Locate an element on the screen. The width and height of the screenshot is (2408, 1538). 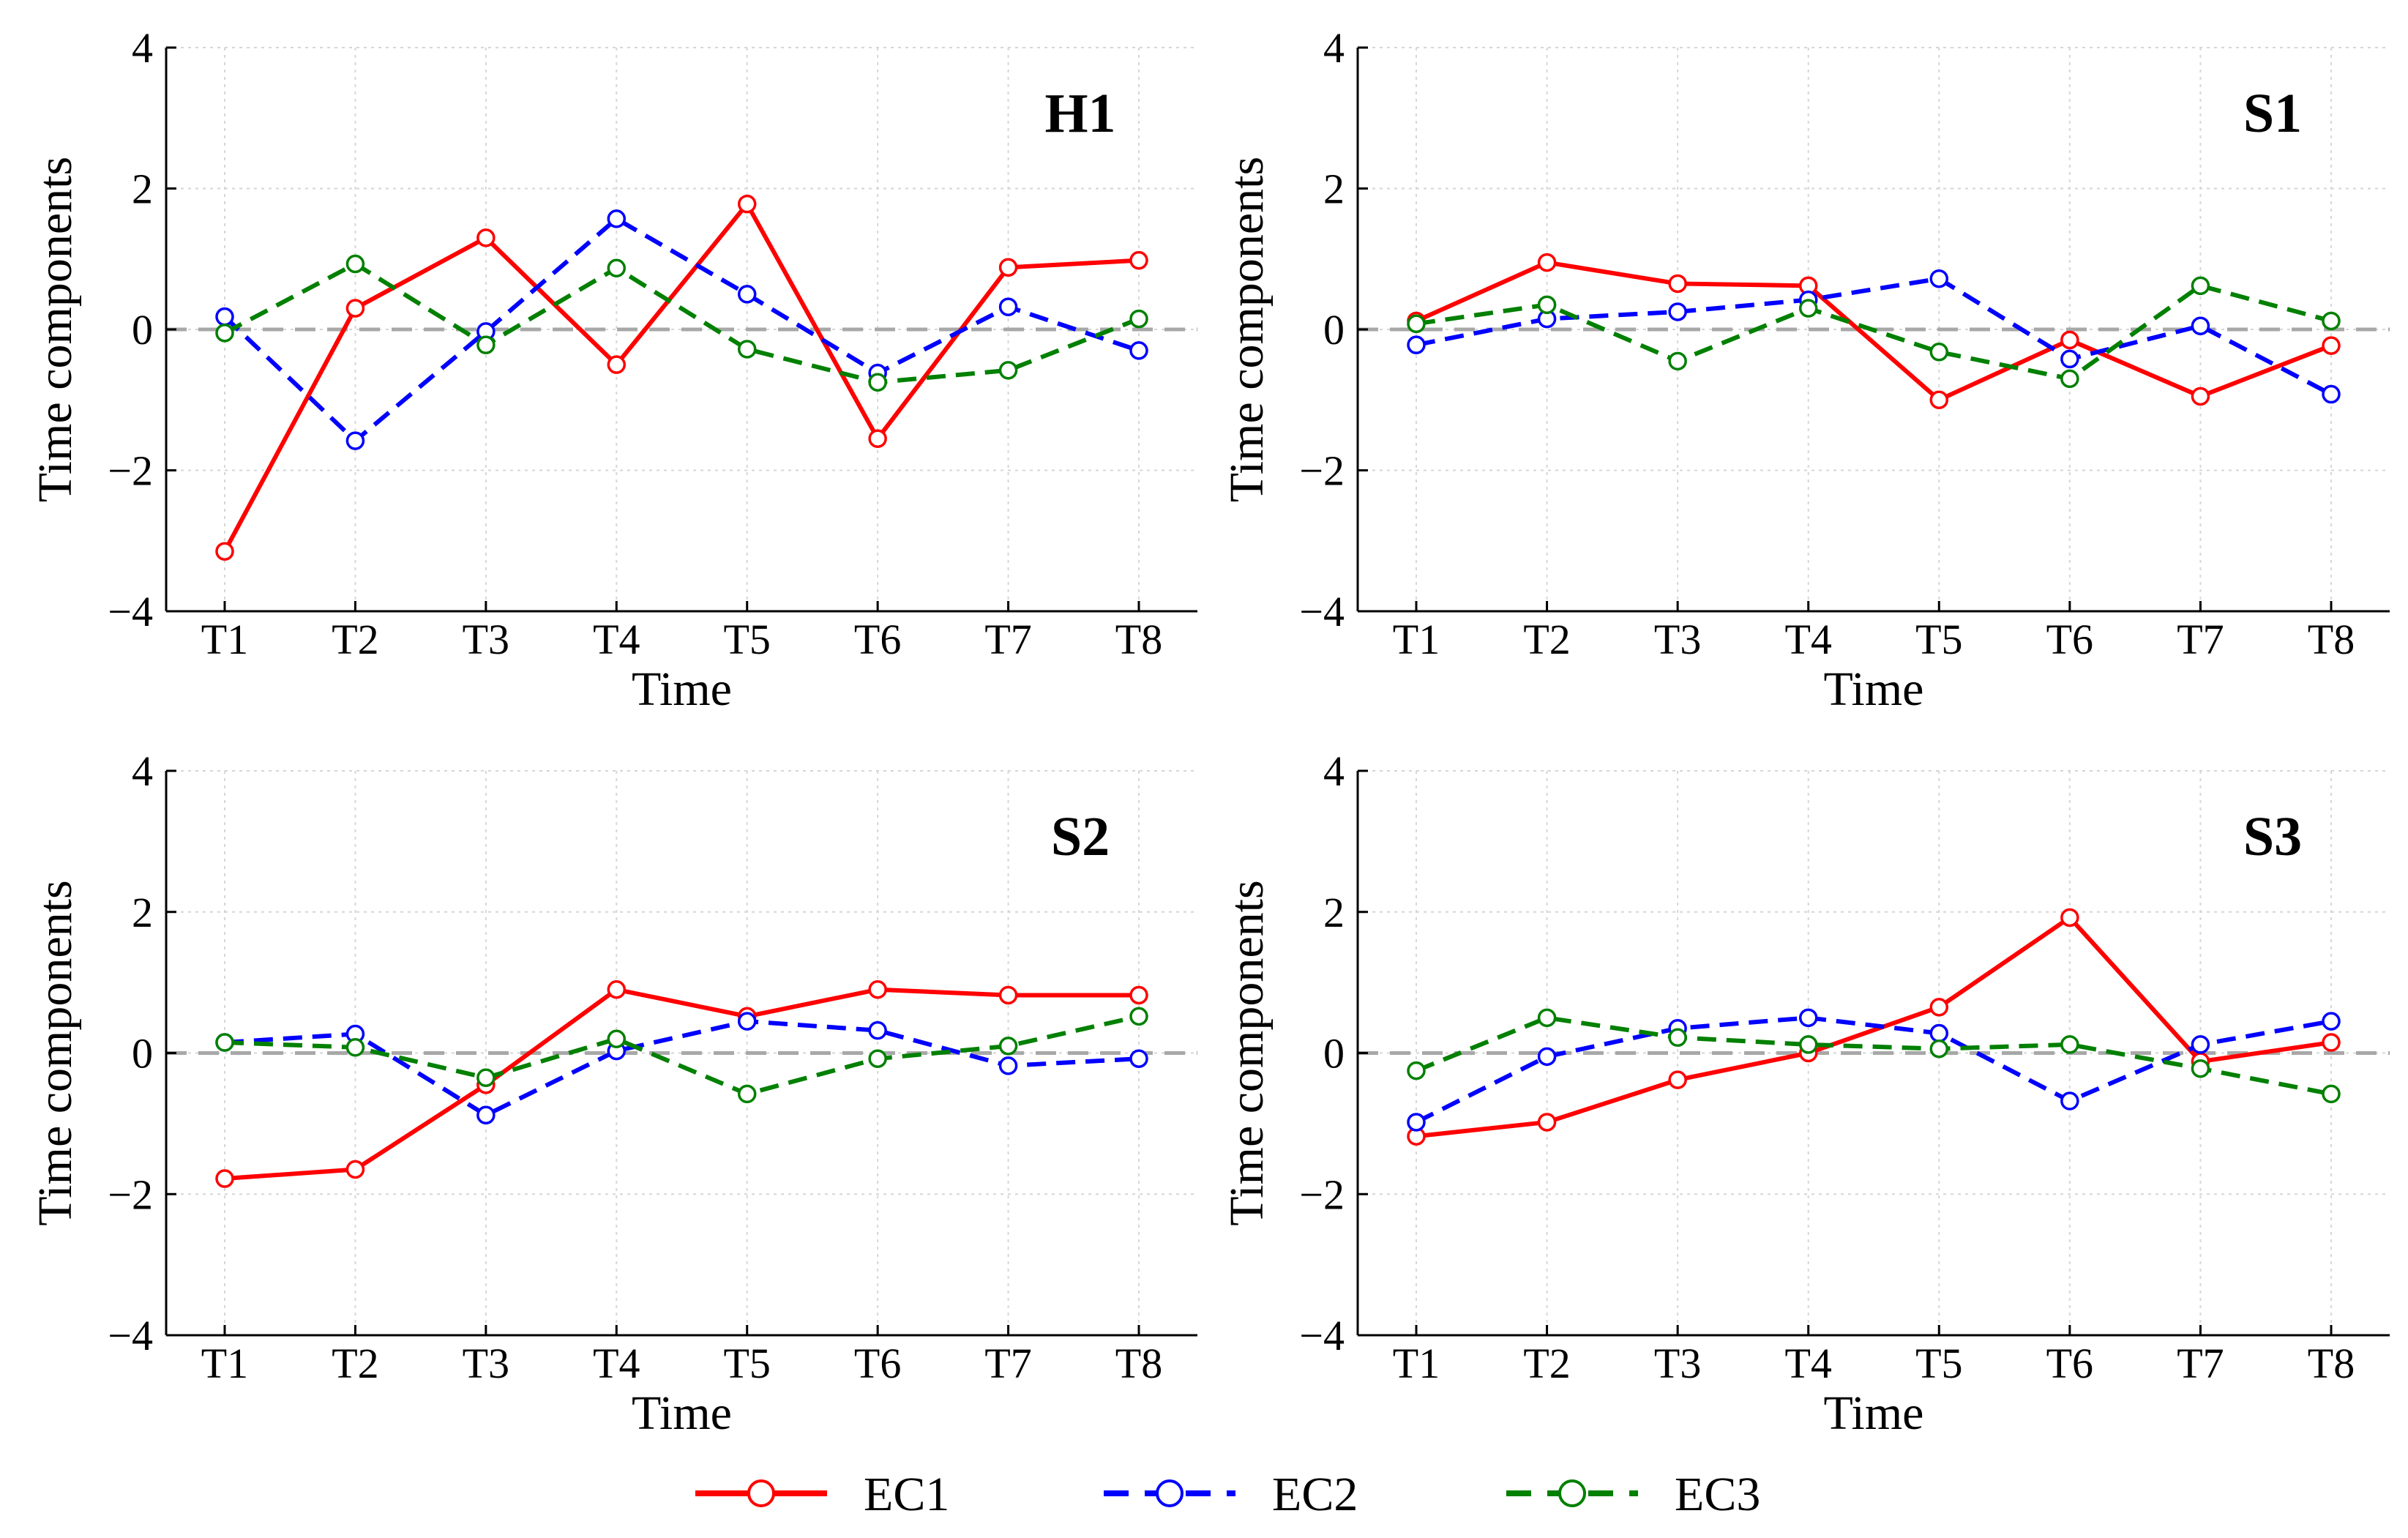
panel-title: S2 is located at coordinates (1080, 837).